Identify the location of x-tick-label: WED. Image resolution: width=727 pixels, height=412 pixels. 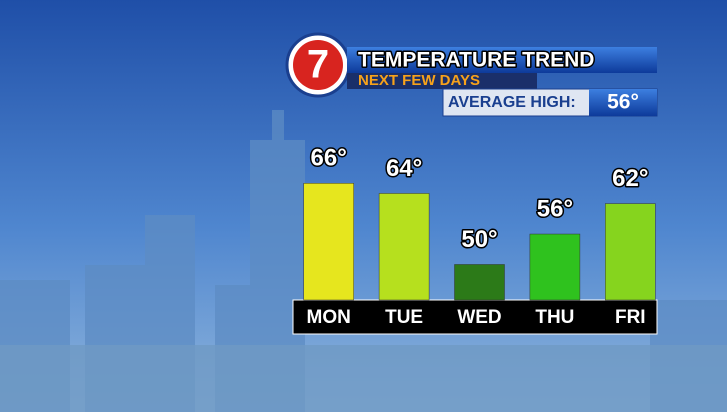
(479, 317).